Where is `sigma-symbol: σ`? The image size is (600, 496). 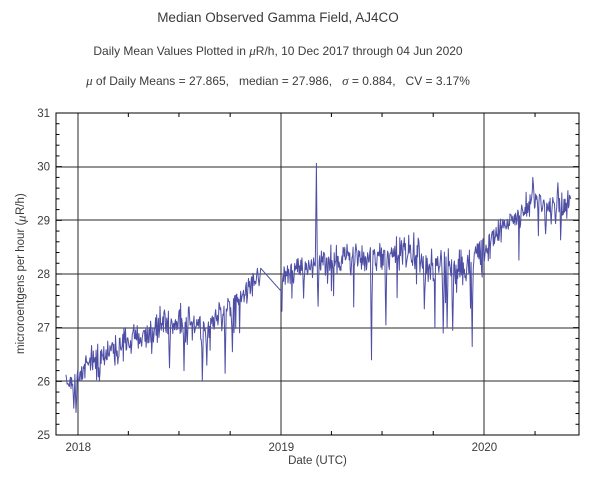
sigma-symbol: σ is located at coordinates (345, 80).